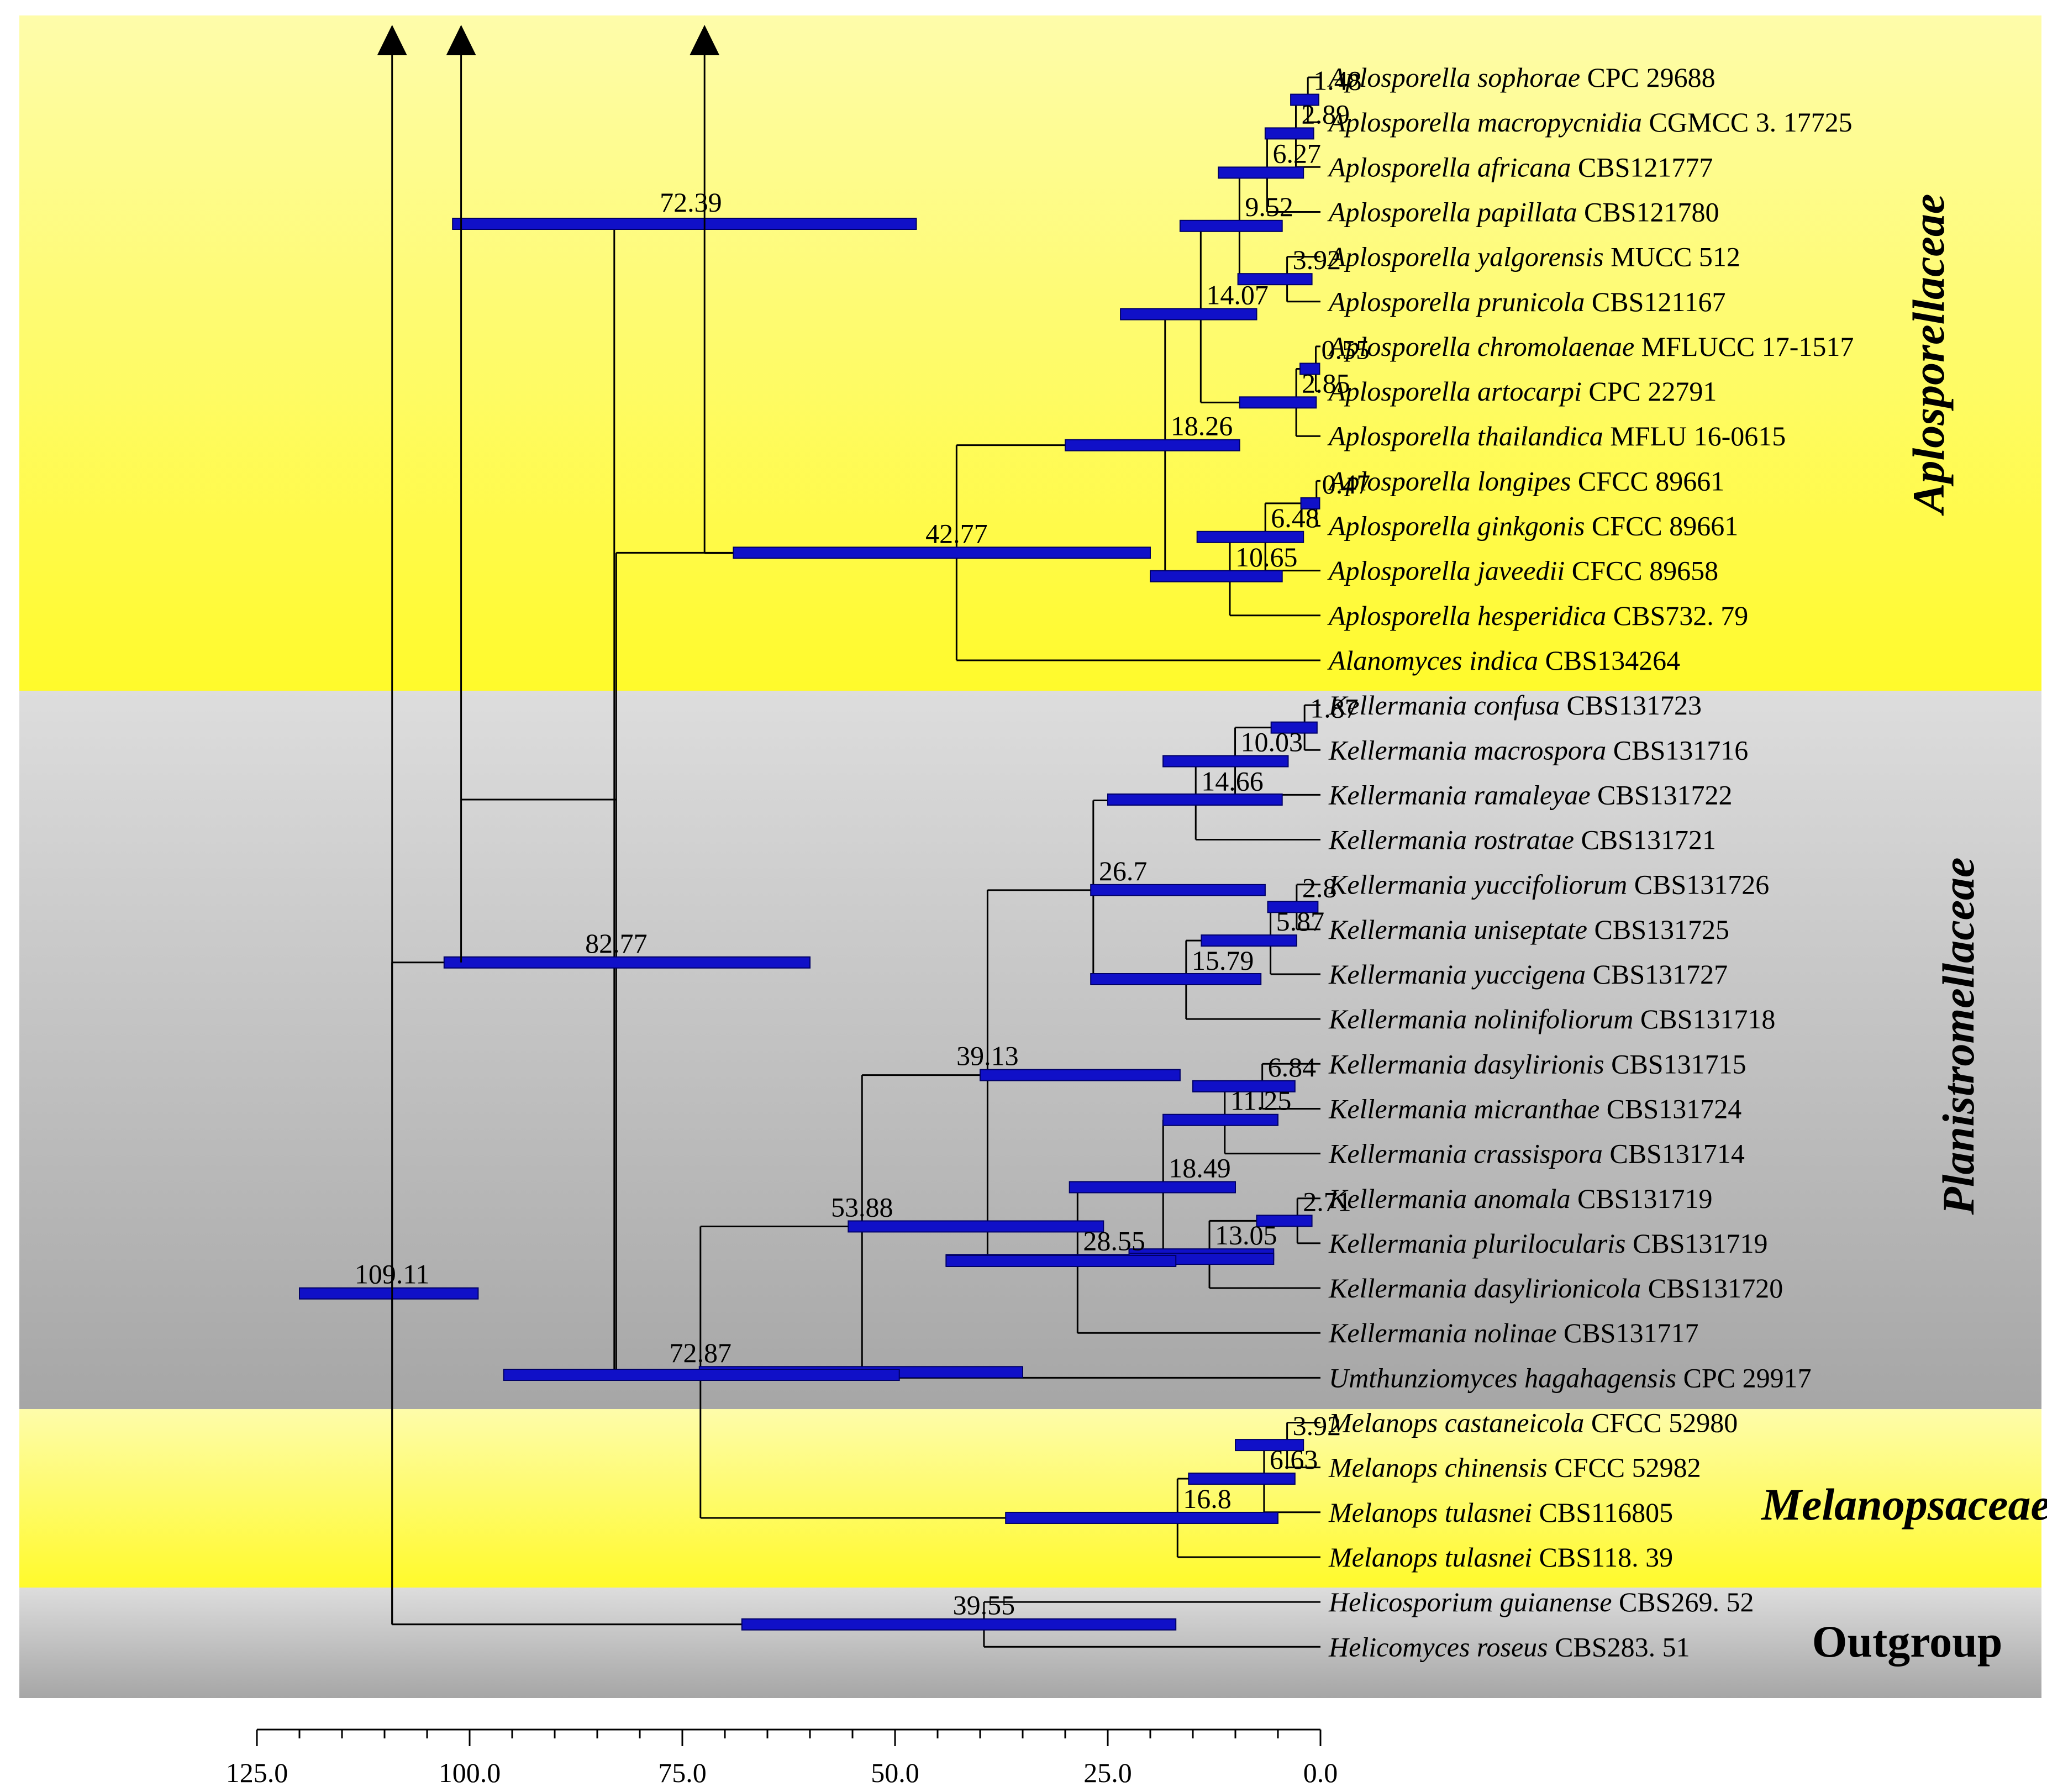 This screenshot has width=2047, height=1792. Describe the element at coordinates (1295, 517) in the screenshot. I see `node-age-n10: 6.48` at that location.